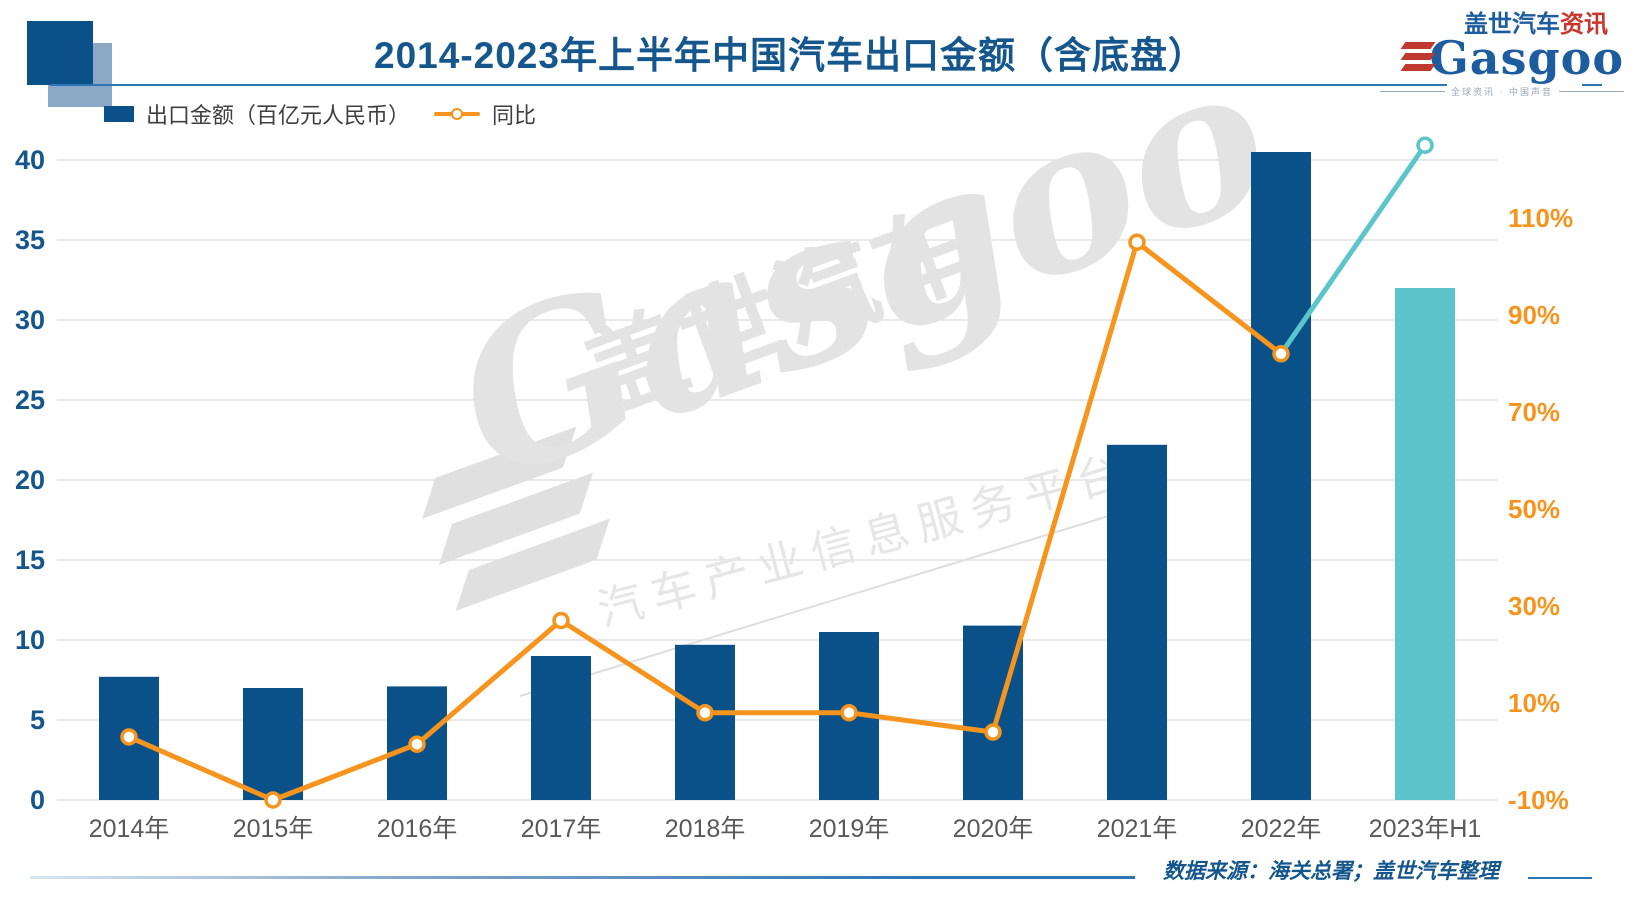 The width and height of the screenshot is (1640, 922). Describe the element at coordinates (1534, 412) in the screenshot. I see `right-axis-tick: 70%` at that location.